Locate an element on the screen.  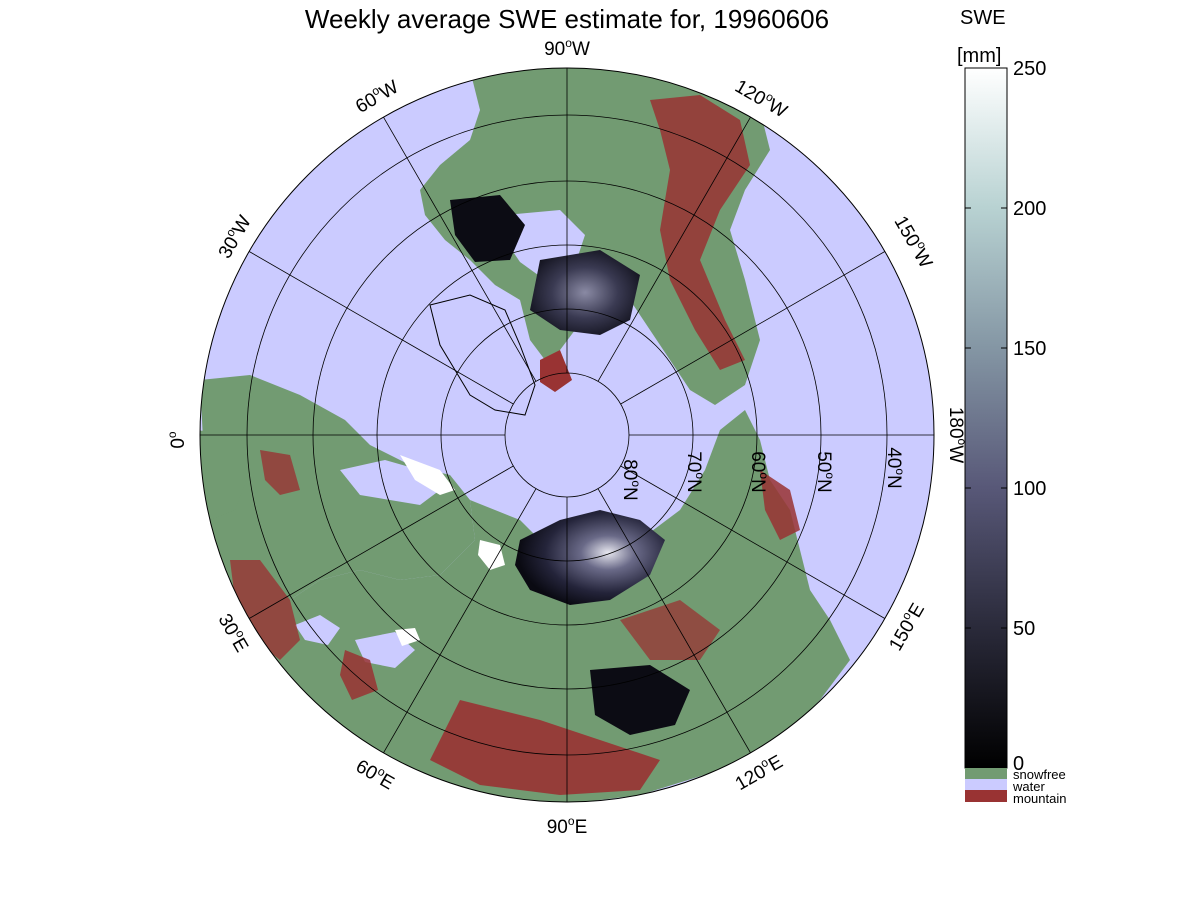
lat-label-60n: 60oN is located at coordinates (759, 472).